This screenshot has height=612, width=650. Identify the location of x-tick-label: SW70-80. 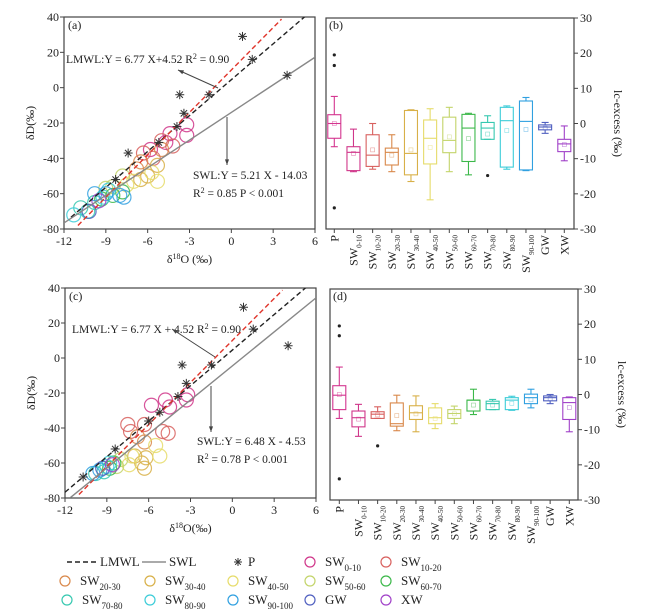
(489, 252).